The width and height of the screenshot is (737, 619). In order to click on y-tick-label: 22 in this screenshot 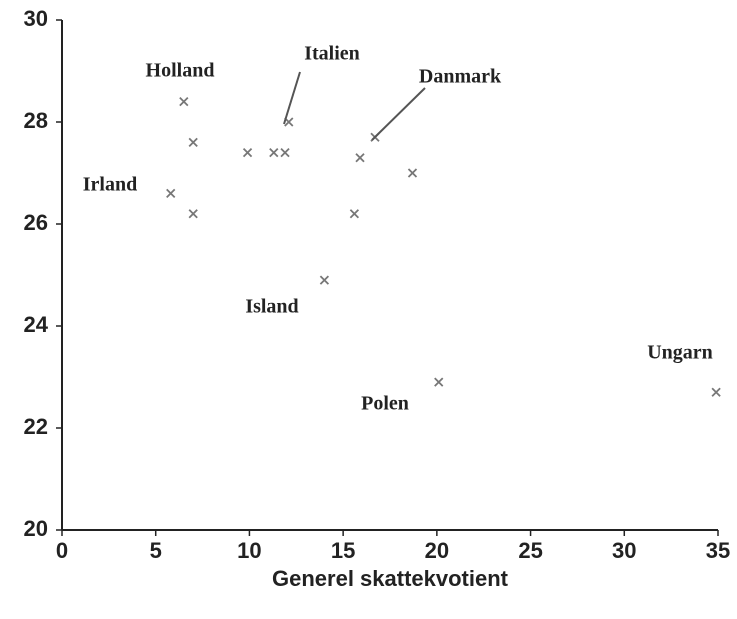, I will do `click(36, 426)`.